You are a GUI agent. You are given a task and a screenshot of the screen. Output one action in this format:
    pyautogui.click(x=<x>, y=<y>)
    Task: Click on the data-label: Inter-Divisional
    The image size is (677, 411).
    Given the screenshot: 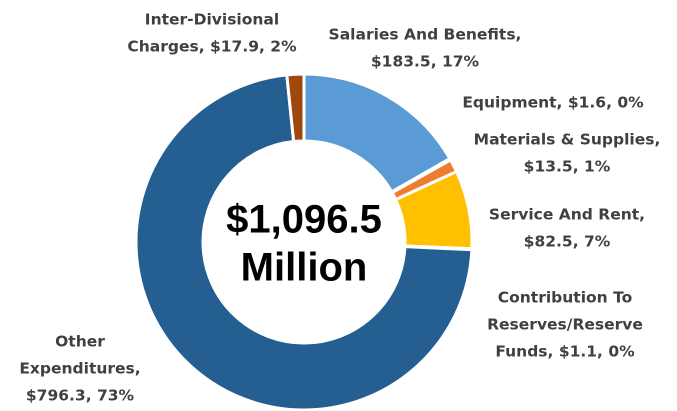 What is the action you would take?
    pyautogui.click(x=212, y=20)
    